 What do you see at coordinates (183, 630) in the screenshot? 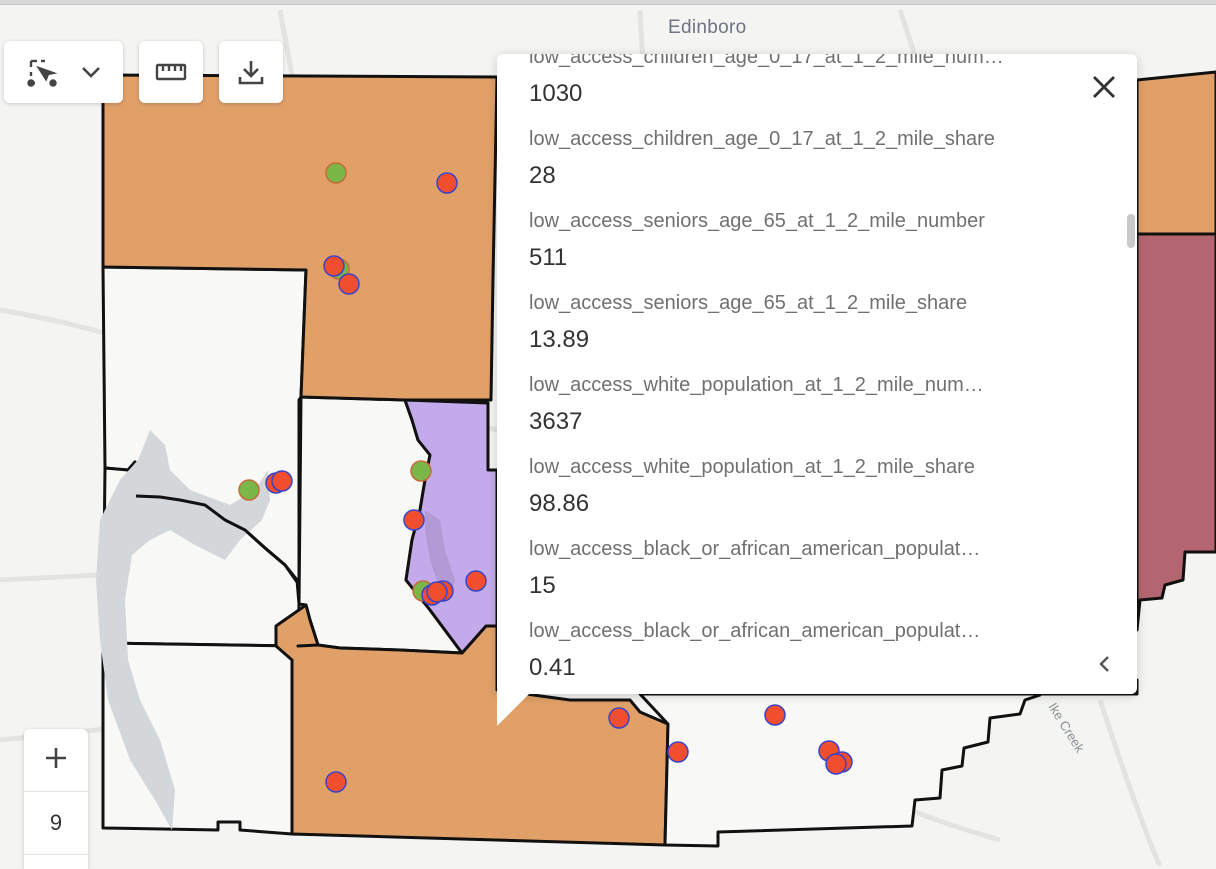
I see `reservoir` at bounding box center [183, 630].